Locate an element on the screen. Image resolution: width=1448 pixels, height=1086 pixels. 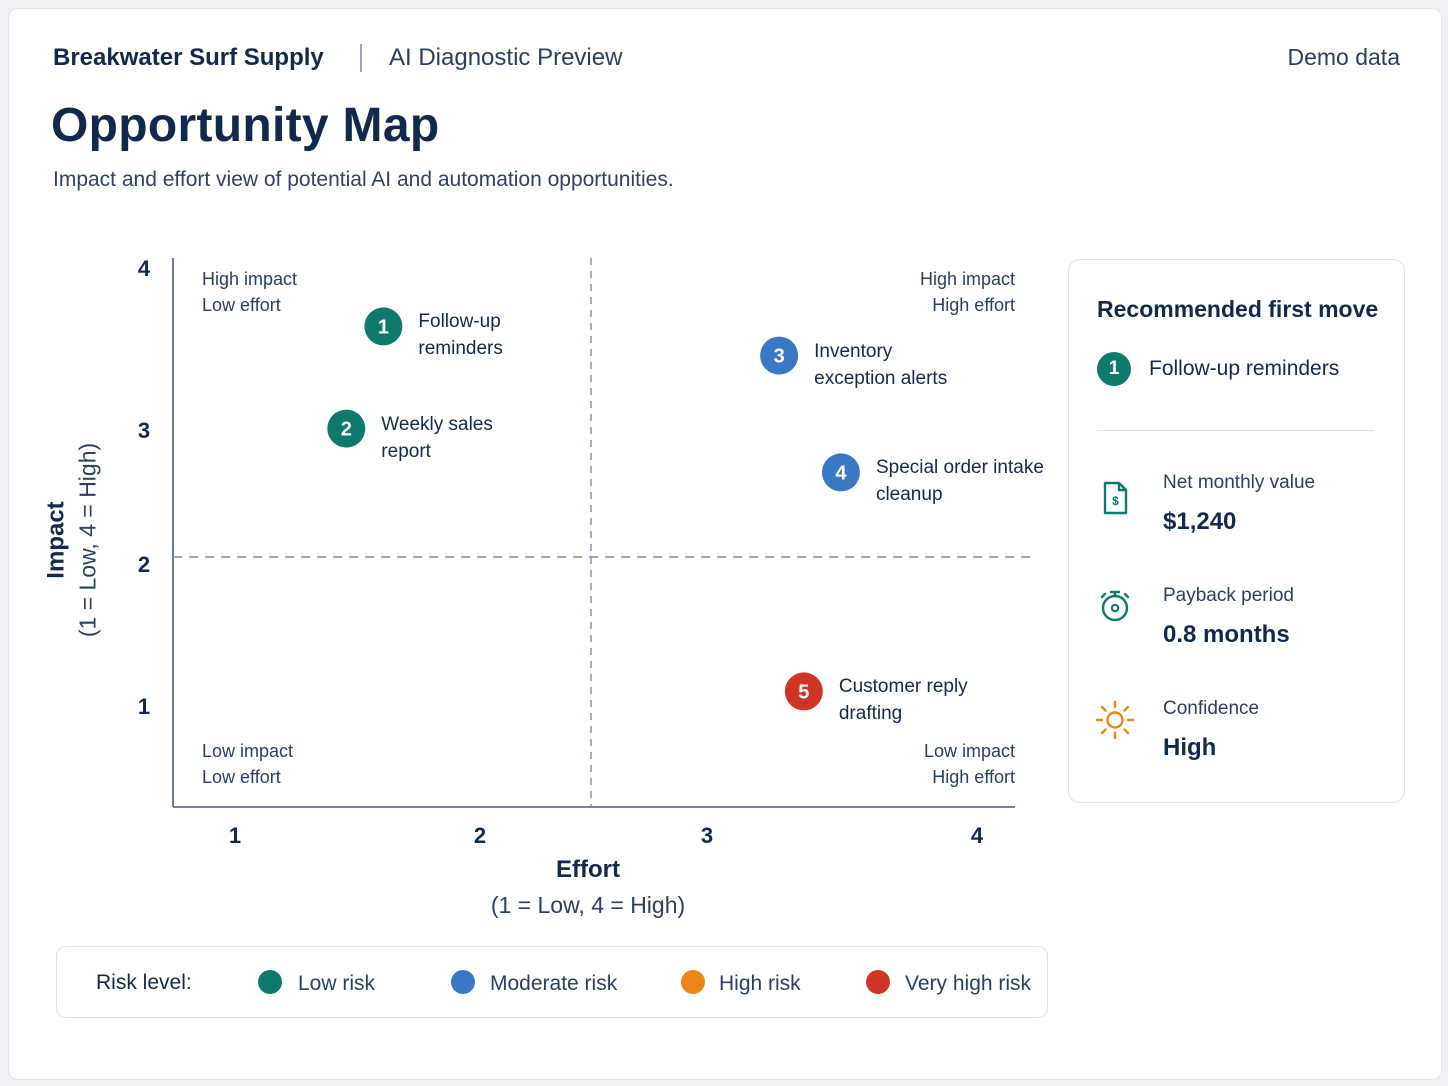
point-label: Special order intake cleanup is located at coordinates (960, 481).